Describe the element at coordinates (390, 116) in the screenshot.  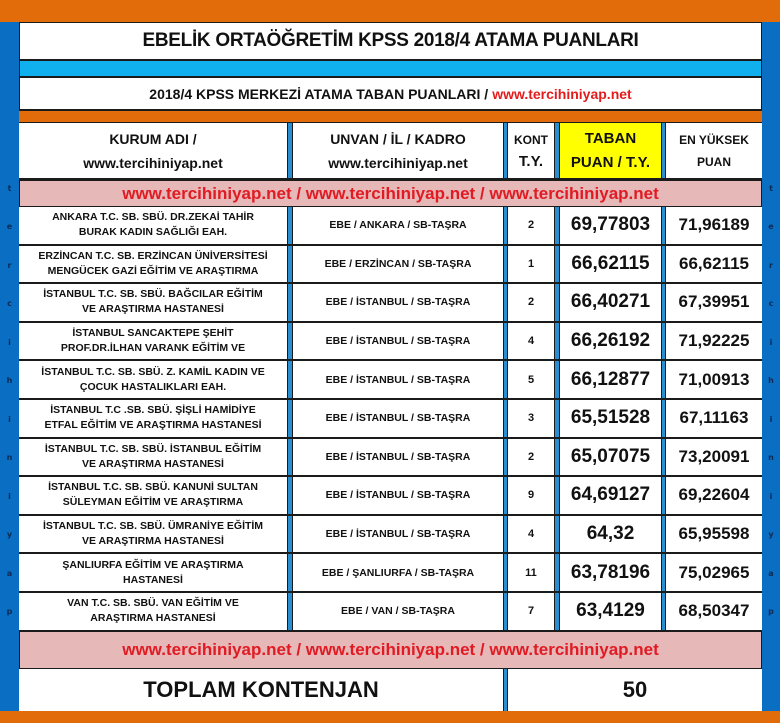
I see `orange-divider` at that location.